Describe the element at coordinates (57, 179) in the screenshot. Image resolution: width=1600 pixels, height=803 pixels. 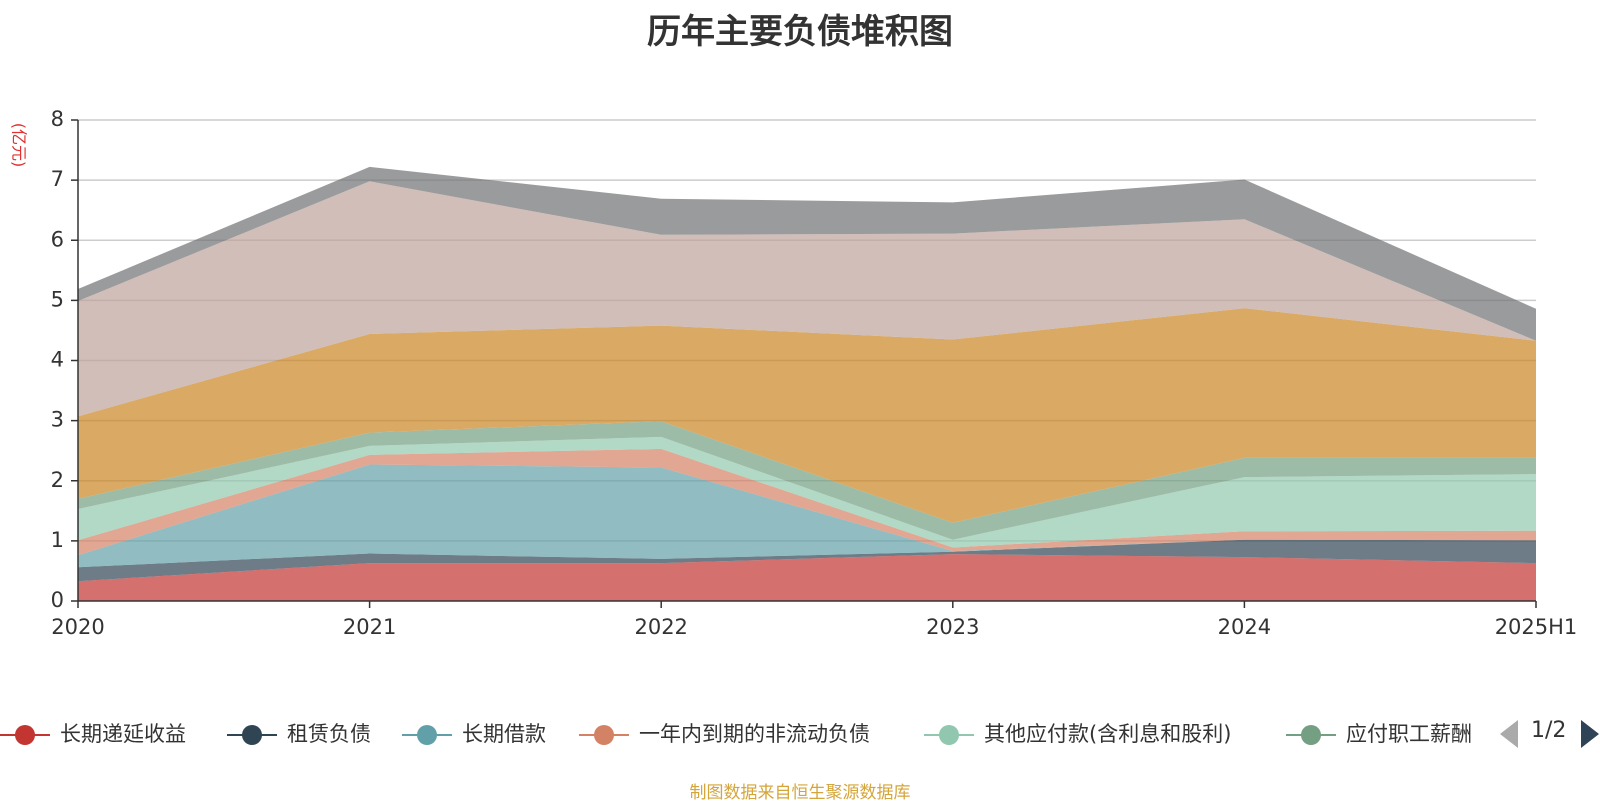
I see `y-tick-label: 7` at that location.